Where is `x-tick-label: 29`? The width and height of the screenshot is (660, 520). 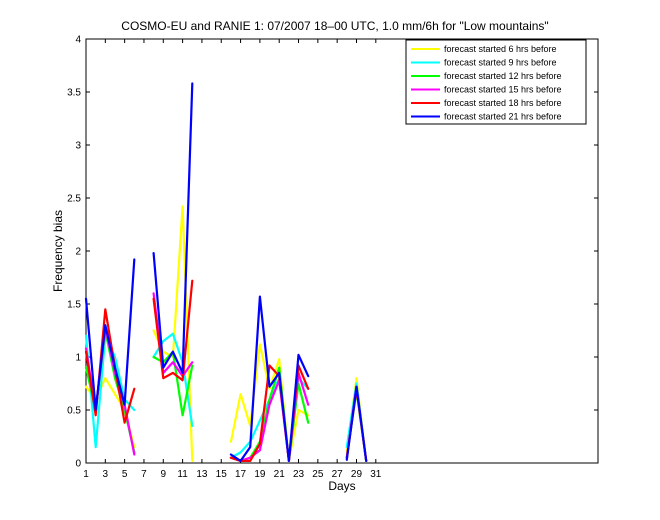 x-tick-label: 29 is located at coordinates (357, 474).